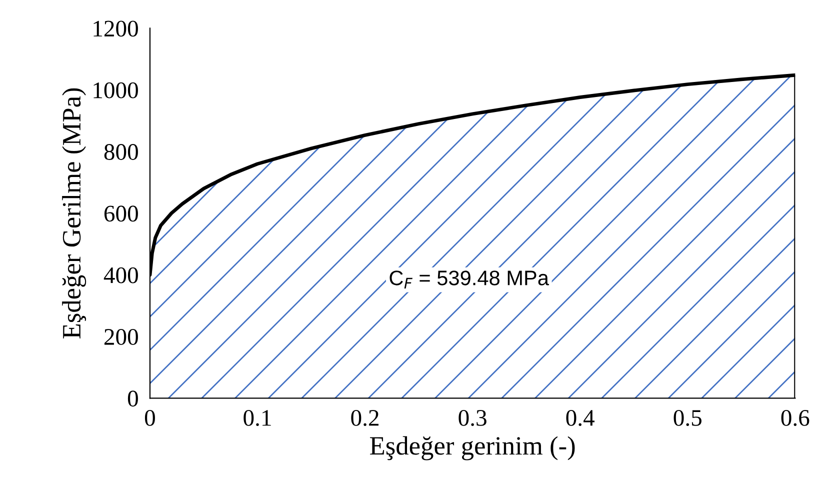  I want to click on x-tick-label: 0.1, so click(257, 418).